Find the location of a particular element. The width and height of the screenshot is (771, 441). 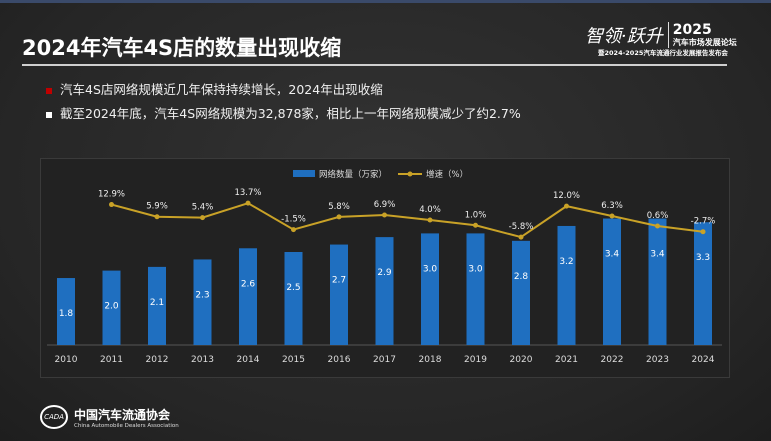

x-tick-label: 2023 is located at coordinates (657, 360).